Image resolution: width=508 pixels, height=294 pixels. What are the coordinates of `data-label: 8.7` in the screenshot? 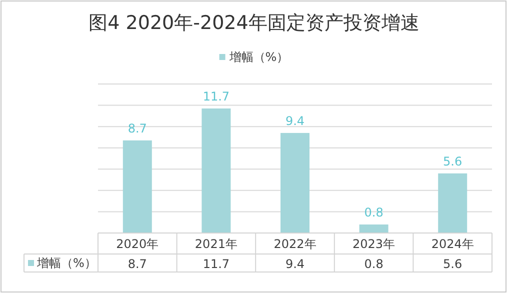 It's located at (137, 128).